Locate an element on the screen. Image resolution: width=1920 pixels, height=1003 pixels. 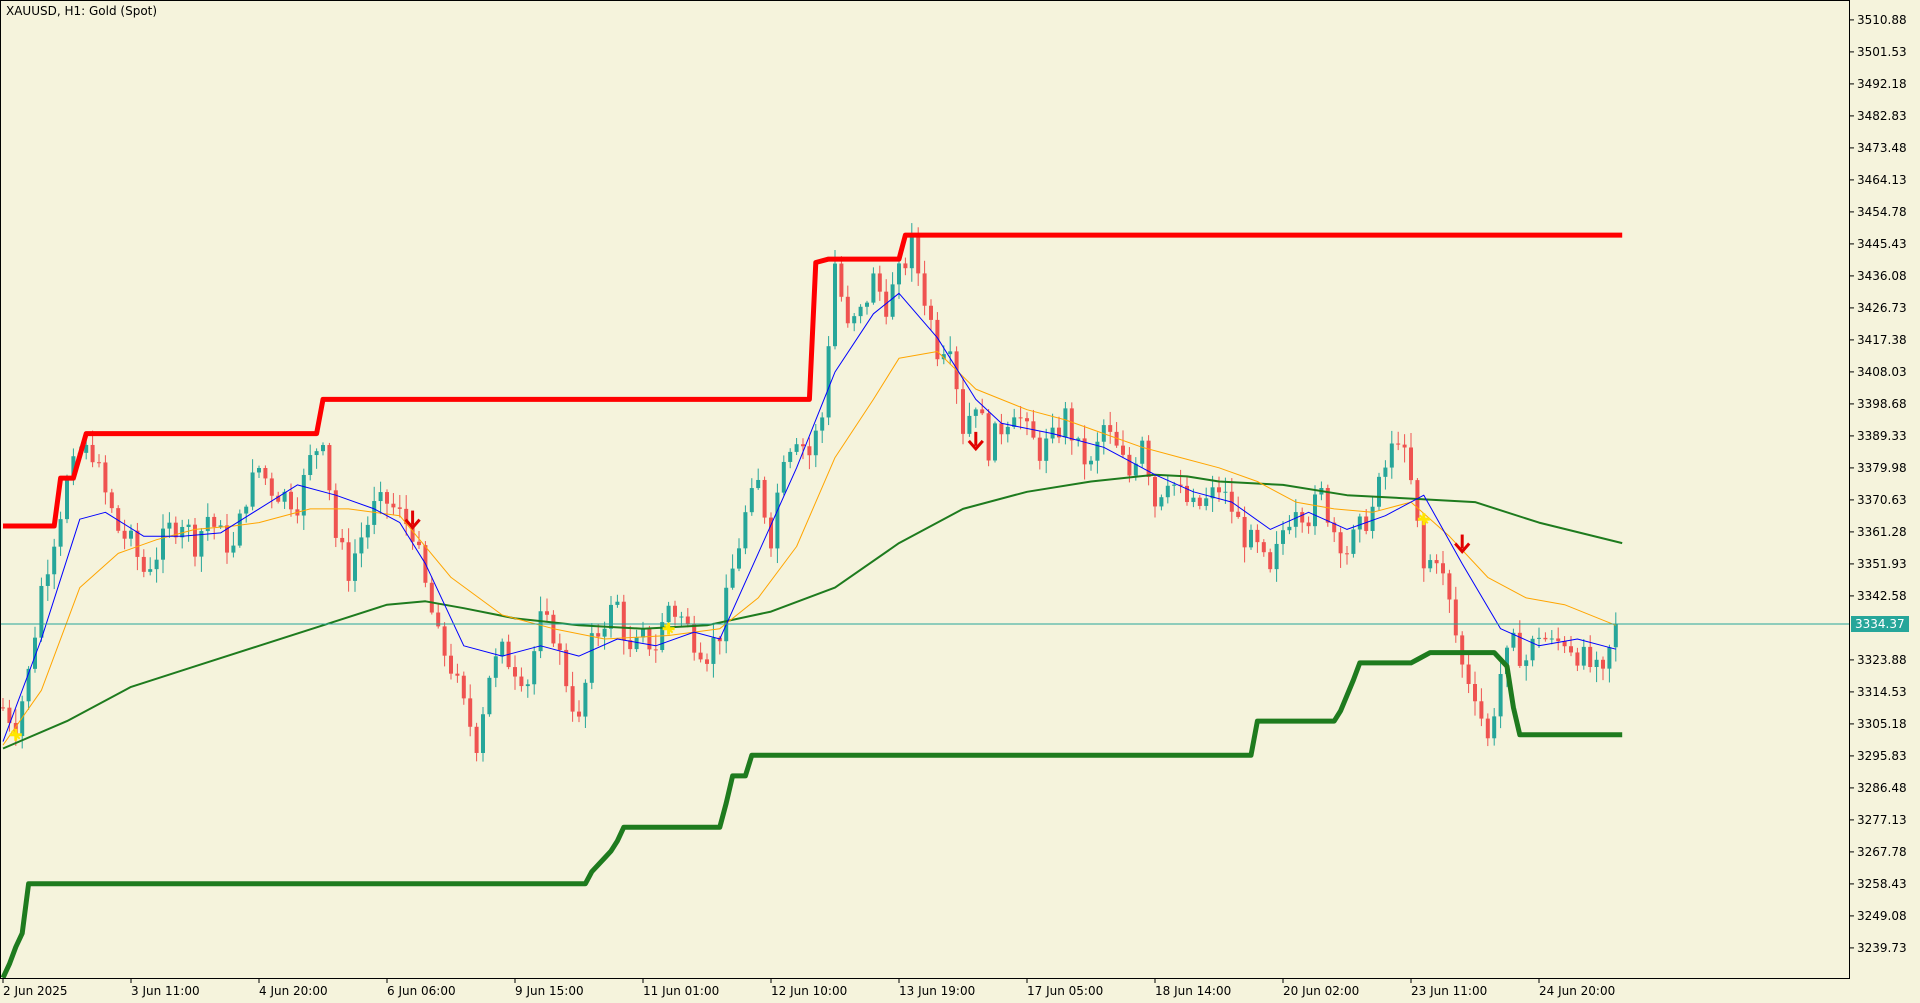
y-tick-label: 3249.08 is located at coordinates (1882, 916).